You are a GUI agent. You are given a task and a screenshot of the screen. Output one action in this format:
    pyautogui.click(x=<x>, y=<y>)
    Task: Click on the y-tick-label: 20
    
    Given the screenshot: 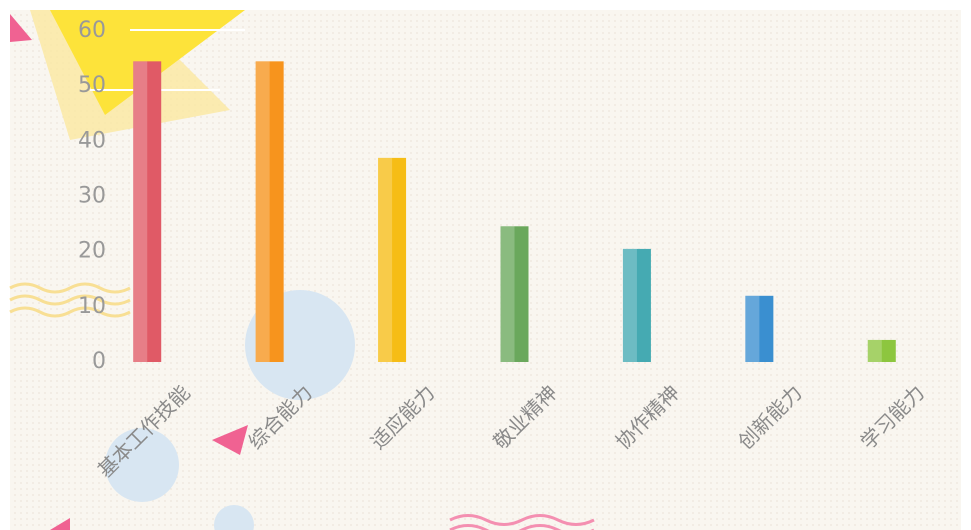 What is the action you would take?
    pyautogui.click(x=92, y=251)
    